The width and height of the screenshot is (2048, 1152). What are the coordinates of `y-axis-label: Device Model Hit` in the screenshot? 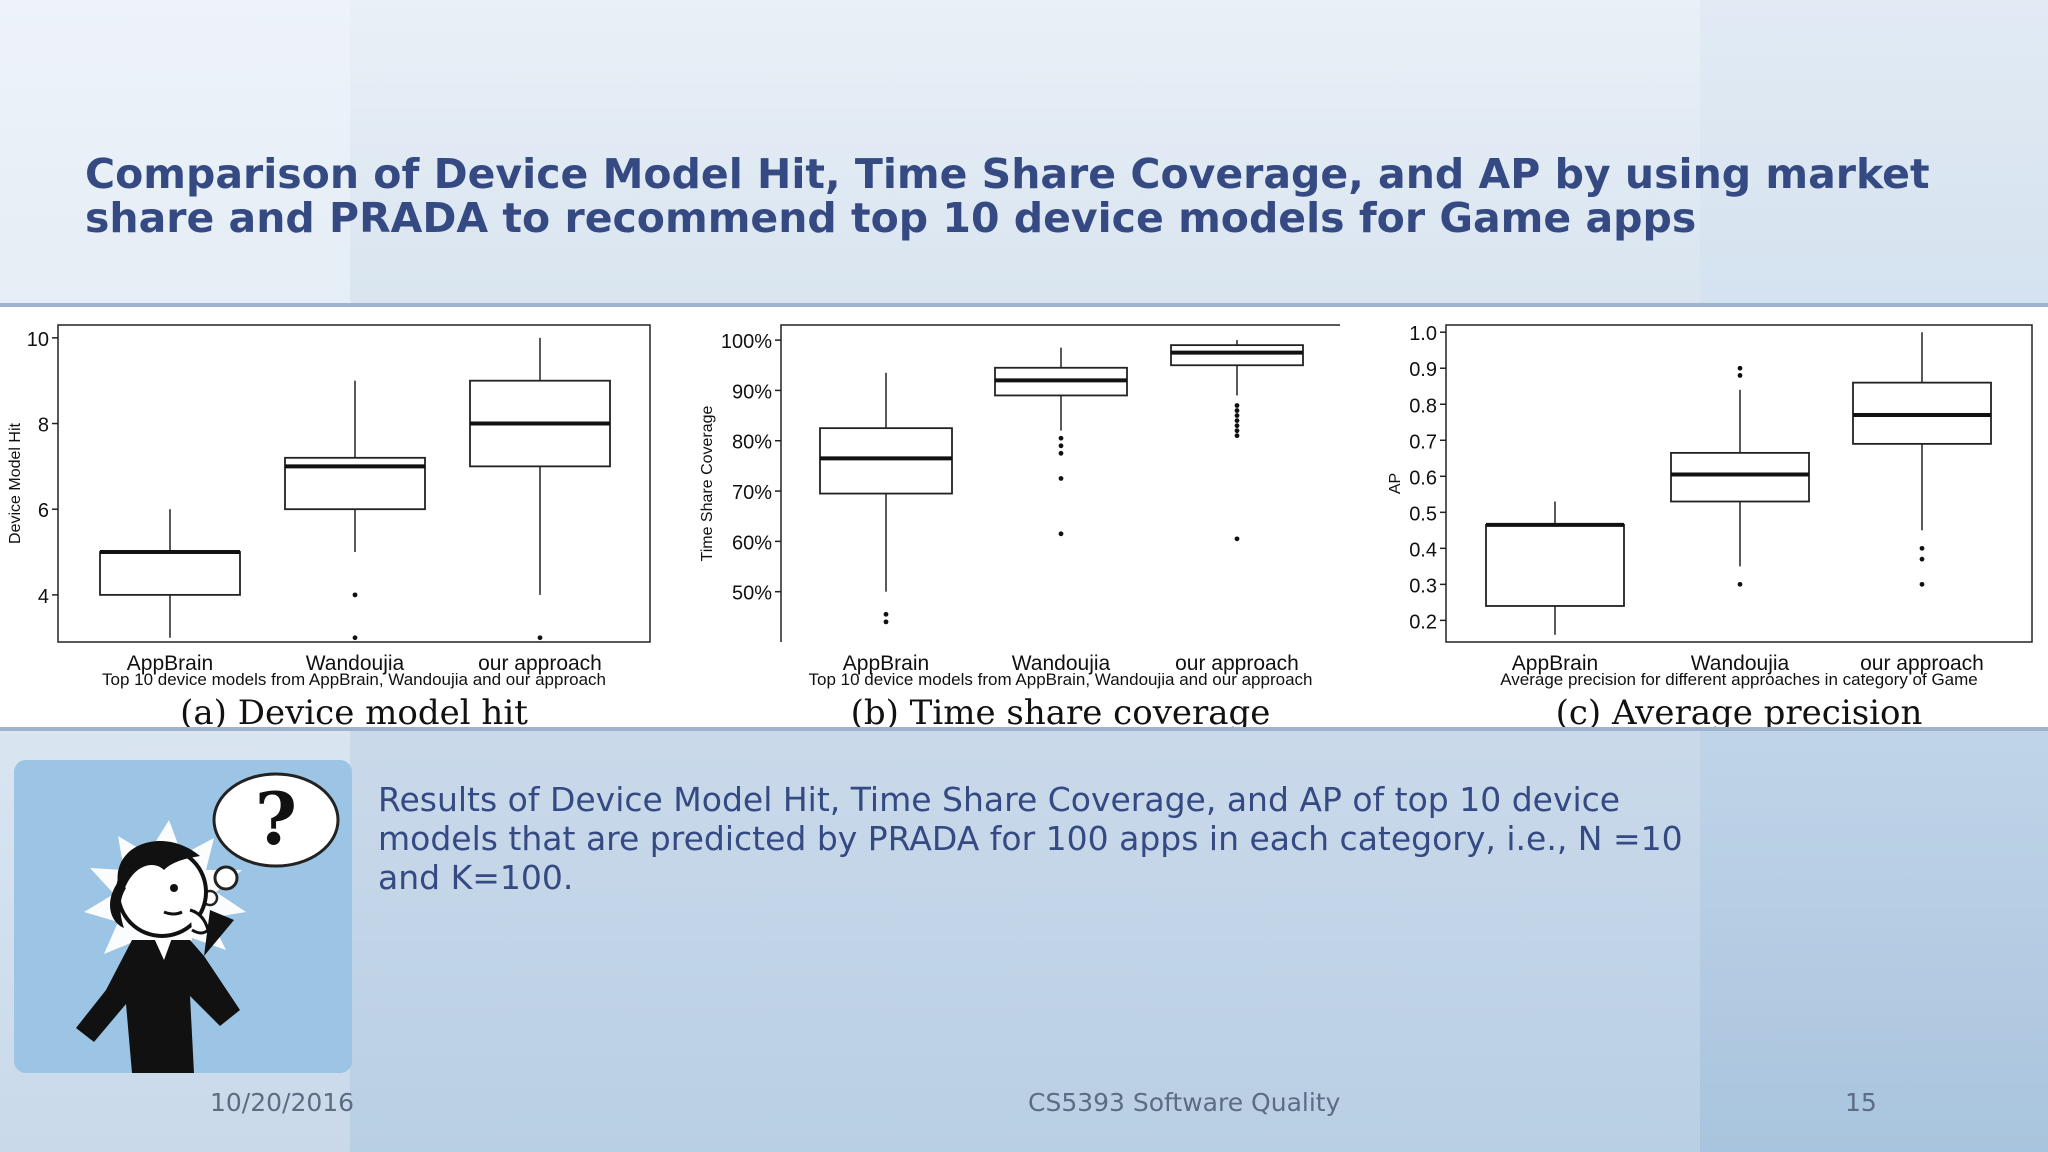 It's located at (15, 482).